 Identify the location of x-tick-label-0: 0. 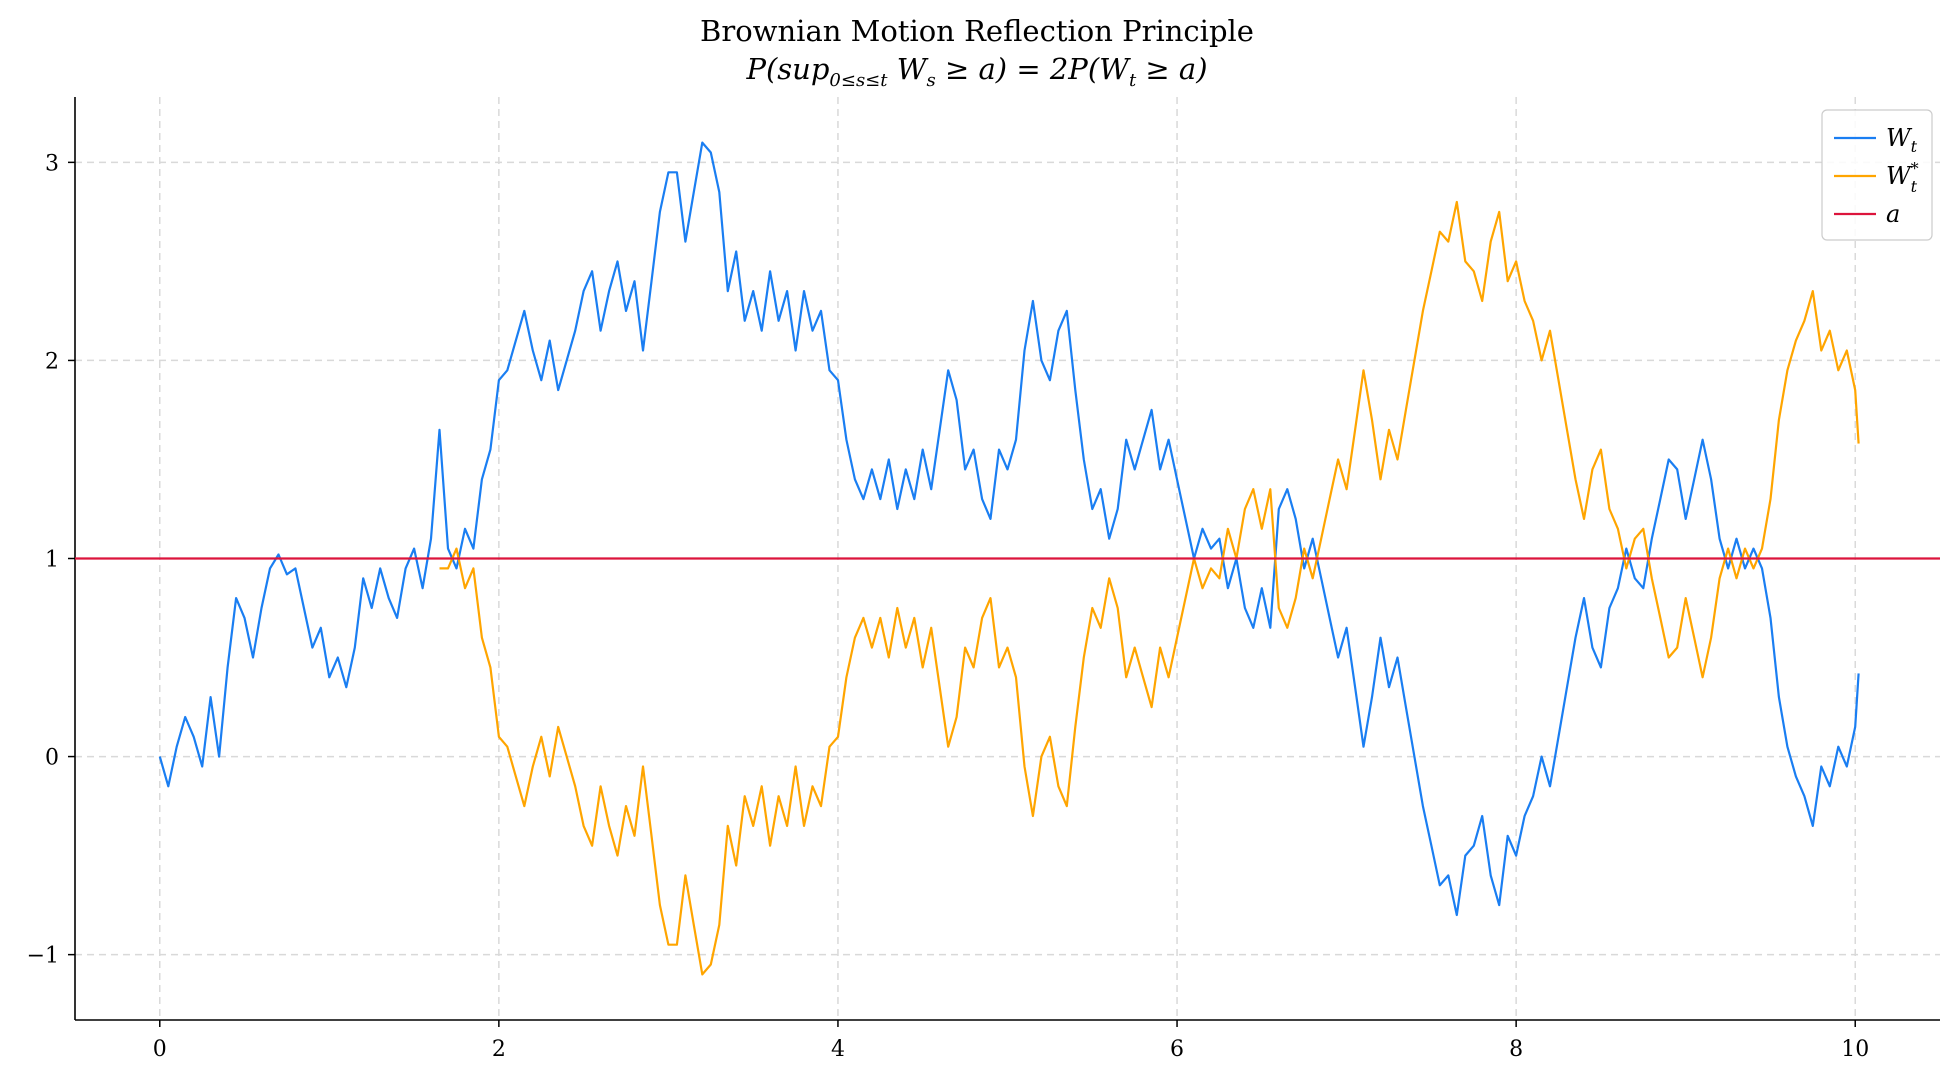
(160, 1049).